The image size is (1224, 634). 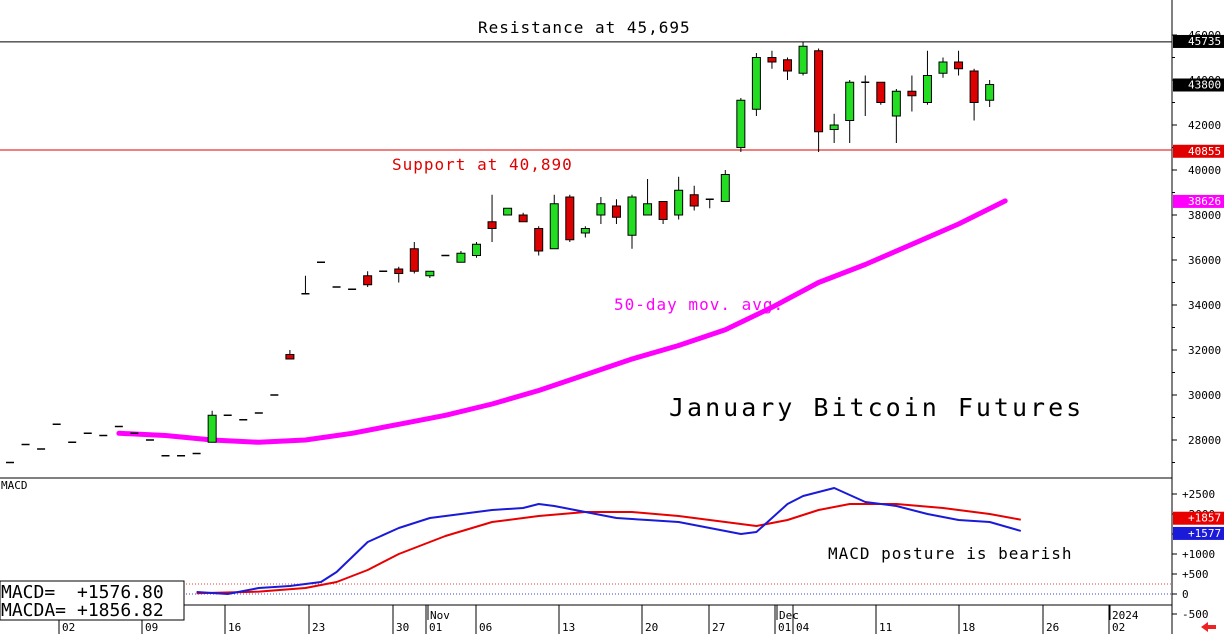 I want to click on left-arrow-icon, so click(x=1208, y=627).